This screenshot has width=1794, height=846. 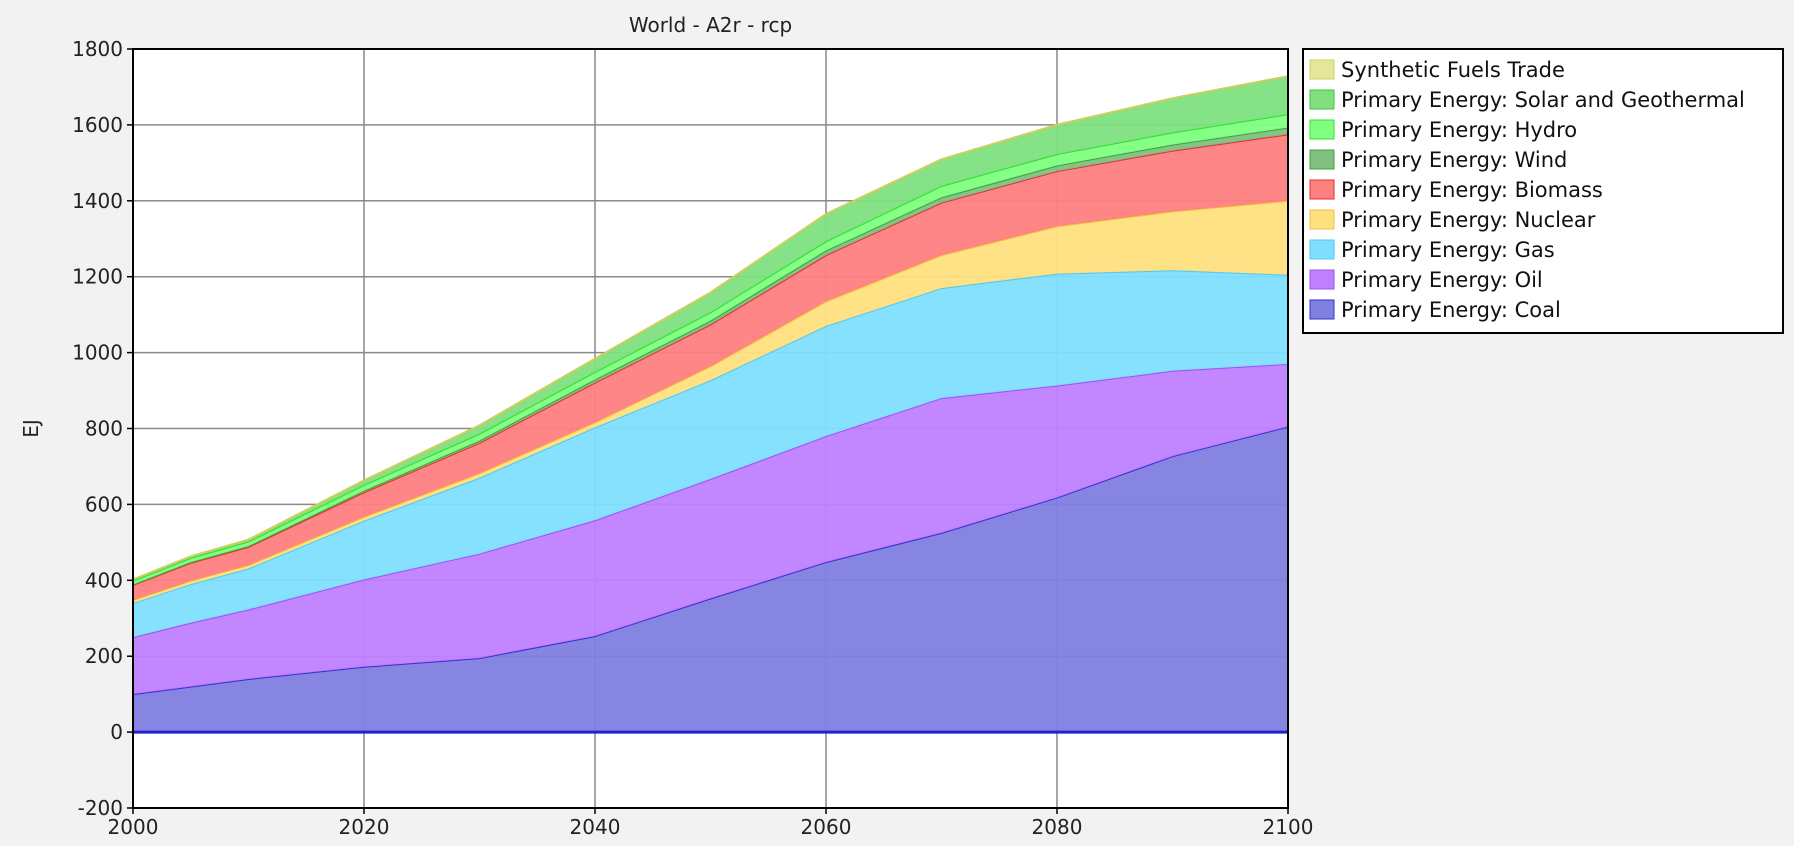 What do you see at coordinates (1453, 70) in the screenshot?
I see `legend-label: Synthetic Fuels Trade` at bounding box center [1453, 70].